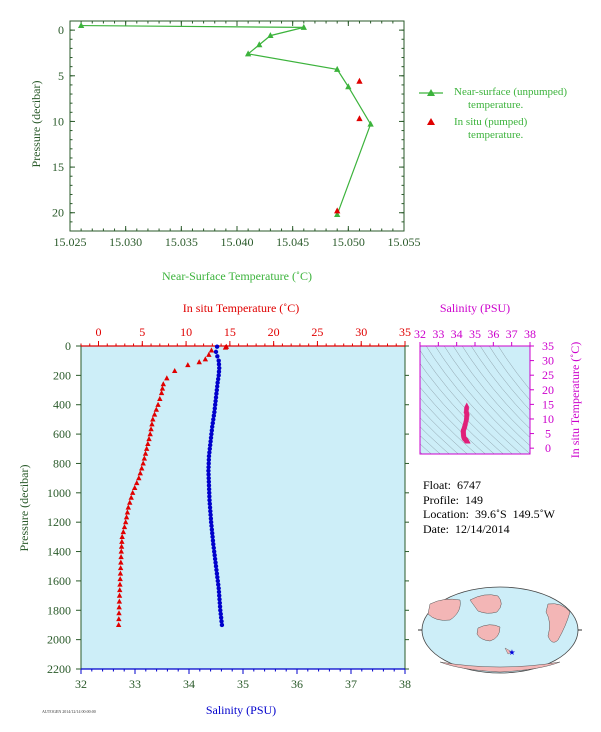  What do you see at coordinates (438, 334) in the screenshot?
I see `ts-salinity-tick-label: 33` at bounding box center [438, 334].